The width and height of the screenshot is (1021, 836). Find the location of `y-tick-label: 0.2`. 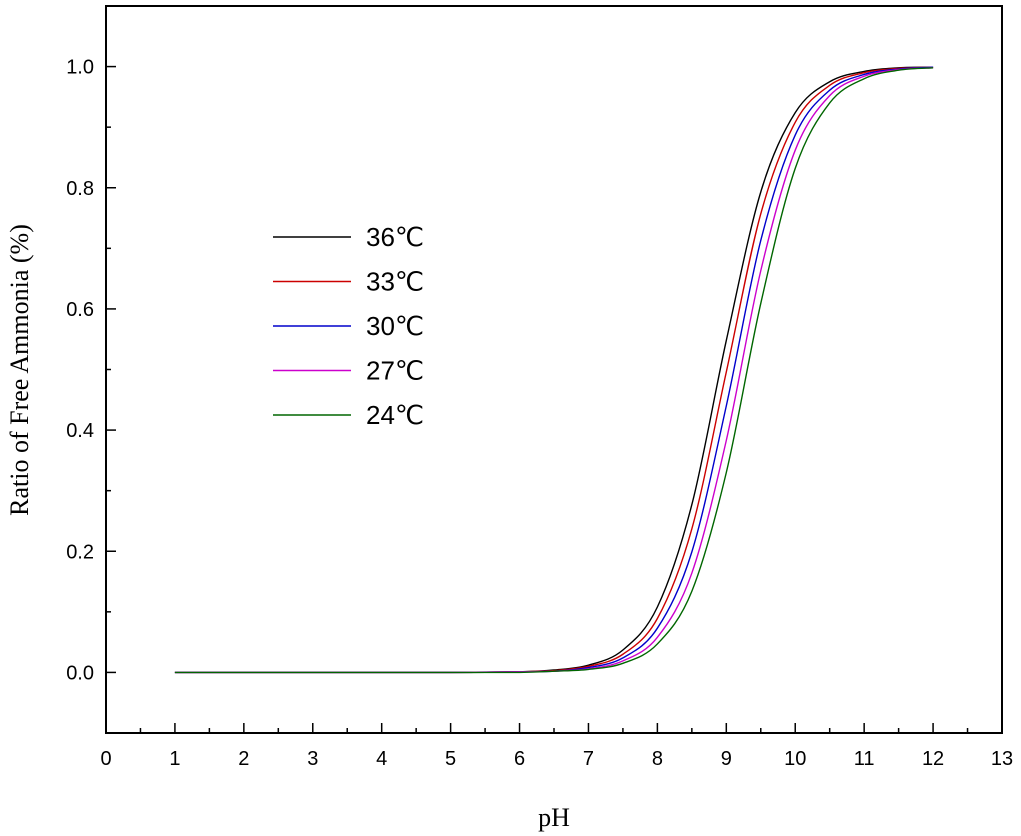

y-tick-label: 0.2 is located at coordinates (80, 552).